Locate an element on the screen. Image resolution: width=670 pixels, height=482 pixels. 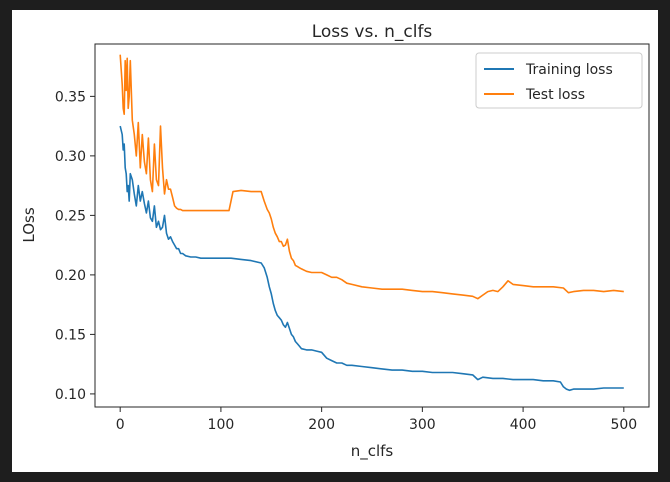
x-tick-label: 200 is located at coordinates (321, 425).